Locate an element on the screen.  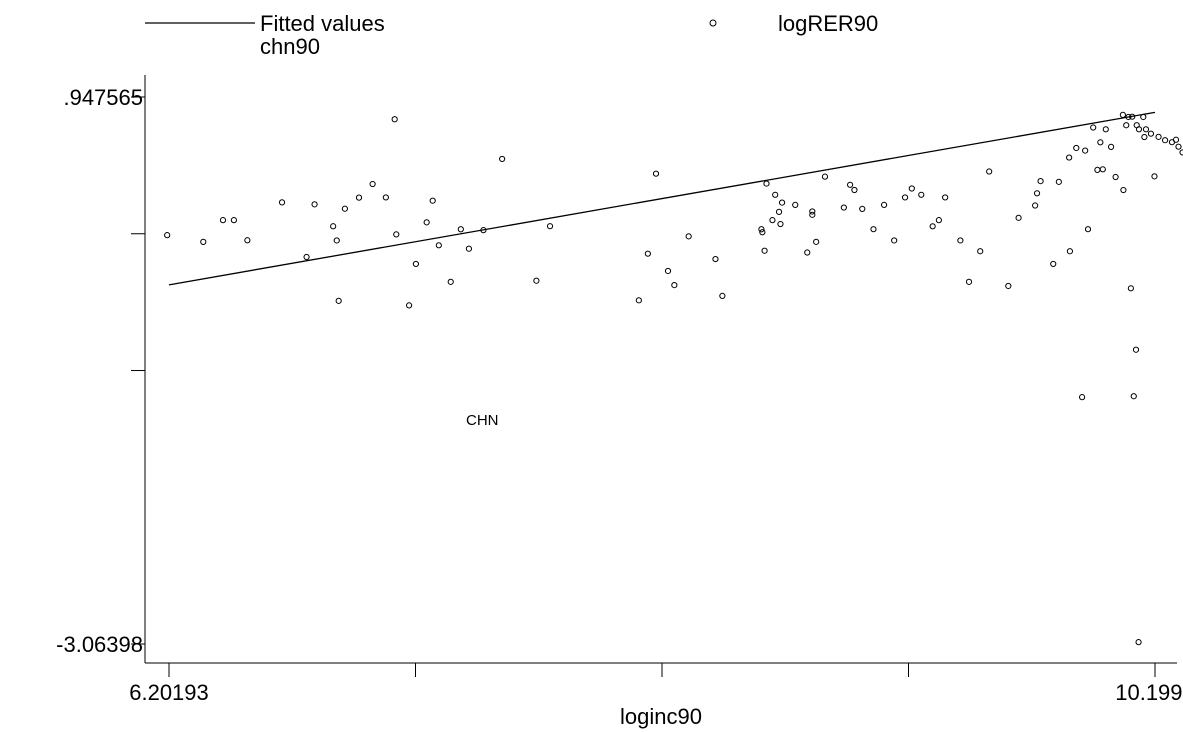
y-tick-label: -3.06398 is located at coordinates (99, 644).